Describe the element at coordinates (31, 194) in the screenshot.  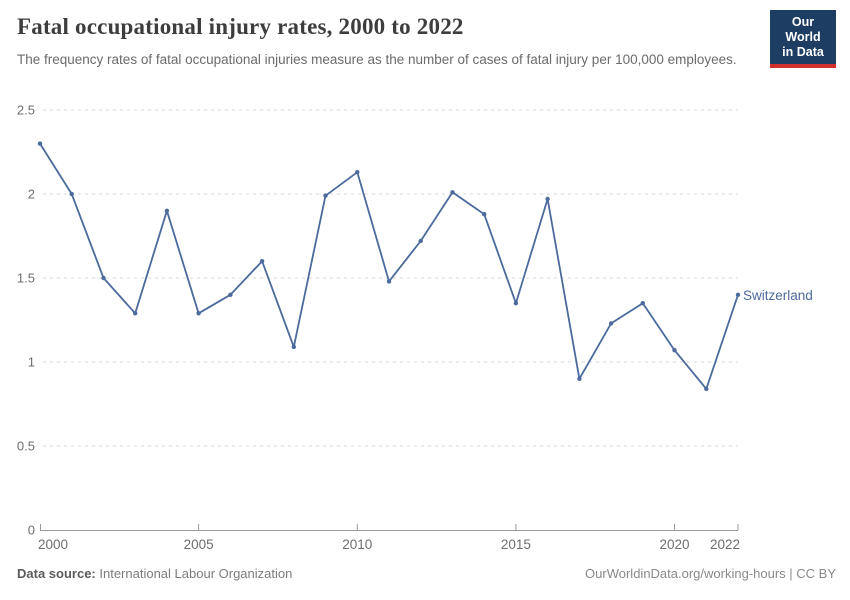
I see `y-tick-label: 2` at that location.